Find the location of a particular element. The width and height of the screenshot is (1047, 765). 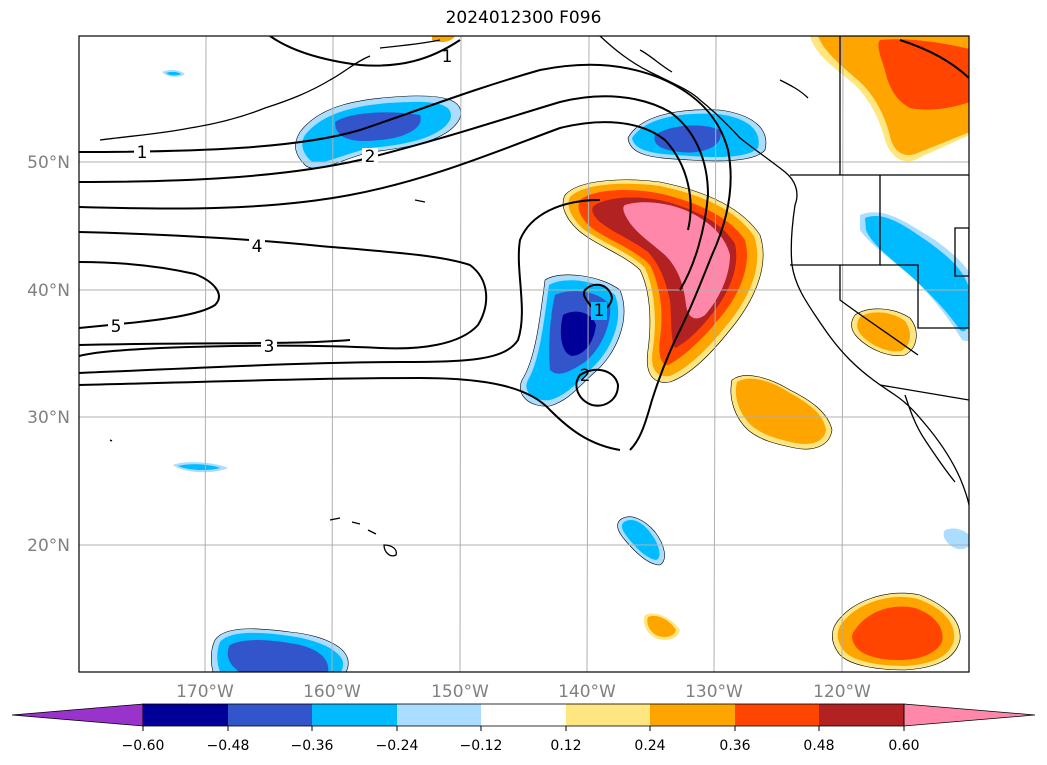

colorbar-tick-label: −0.60 is located at coordinates (143, 746).